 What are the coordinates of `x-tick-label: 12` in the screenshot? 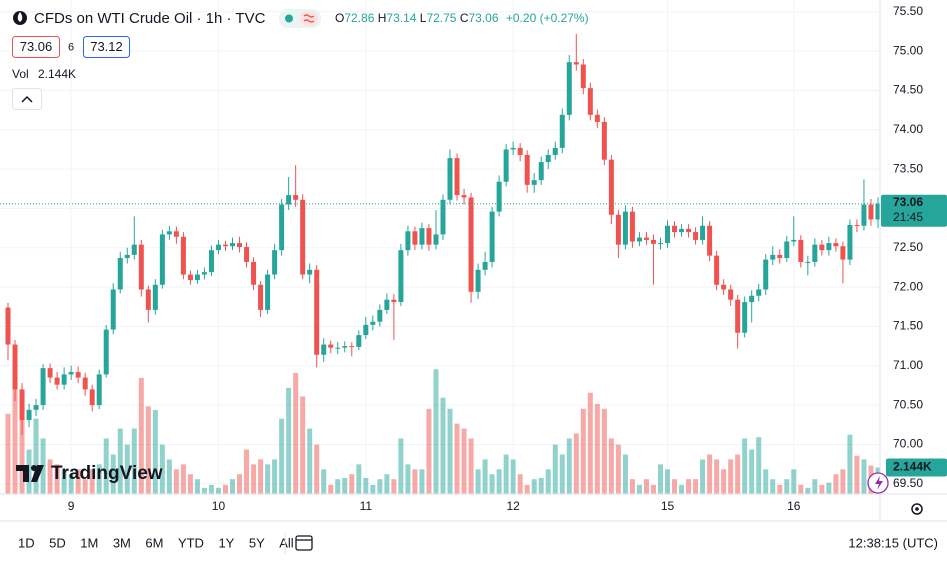 It's located at (513, 506).